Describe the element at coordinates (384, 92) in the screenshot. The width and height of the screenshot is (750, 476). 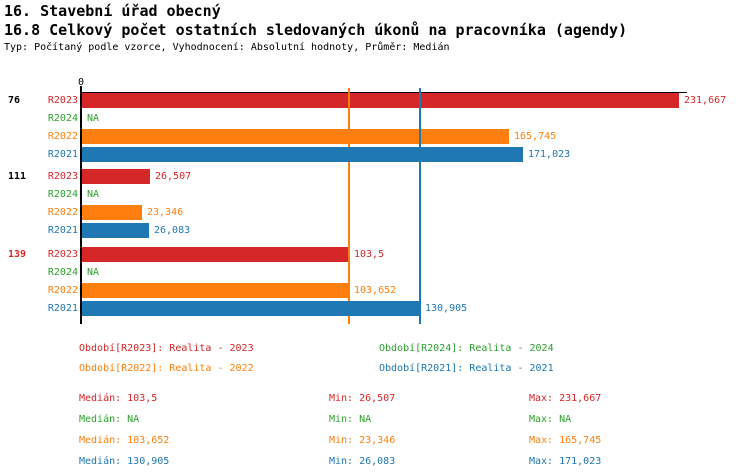
I see `top-ruler-line` at that location.